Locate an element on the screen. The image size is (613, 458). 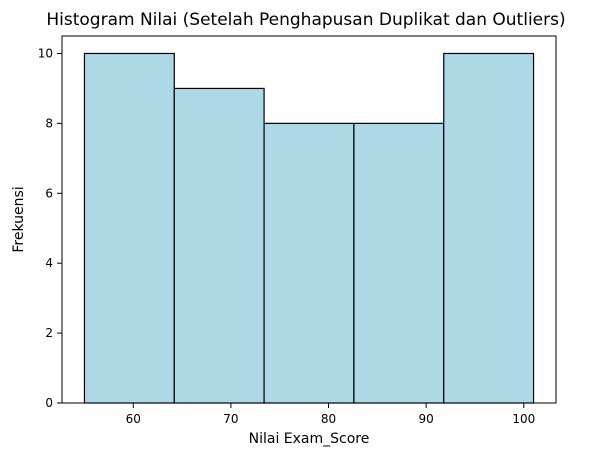
y-tick-label: 2 is located at coordinates (49, 333).